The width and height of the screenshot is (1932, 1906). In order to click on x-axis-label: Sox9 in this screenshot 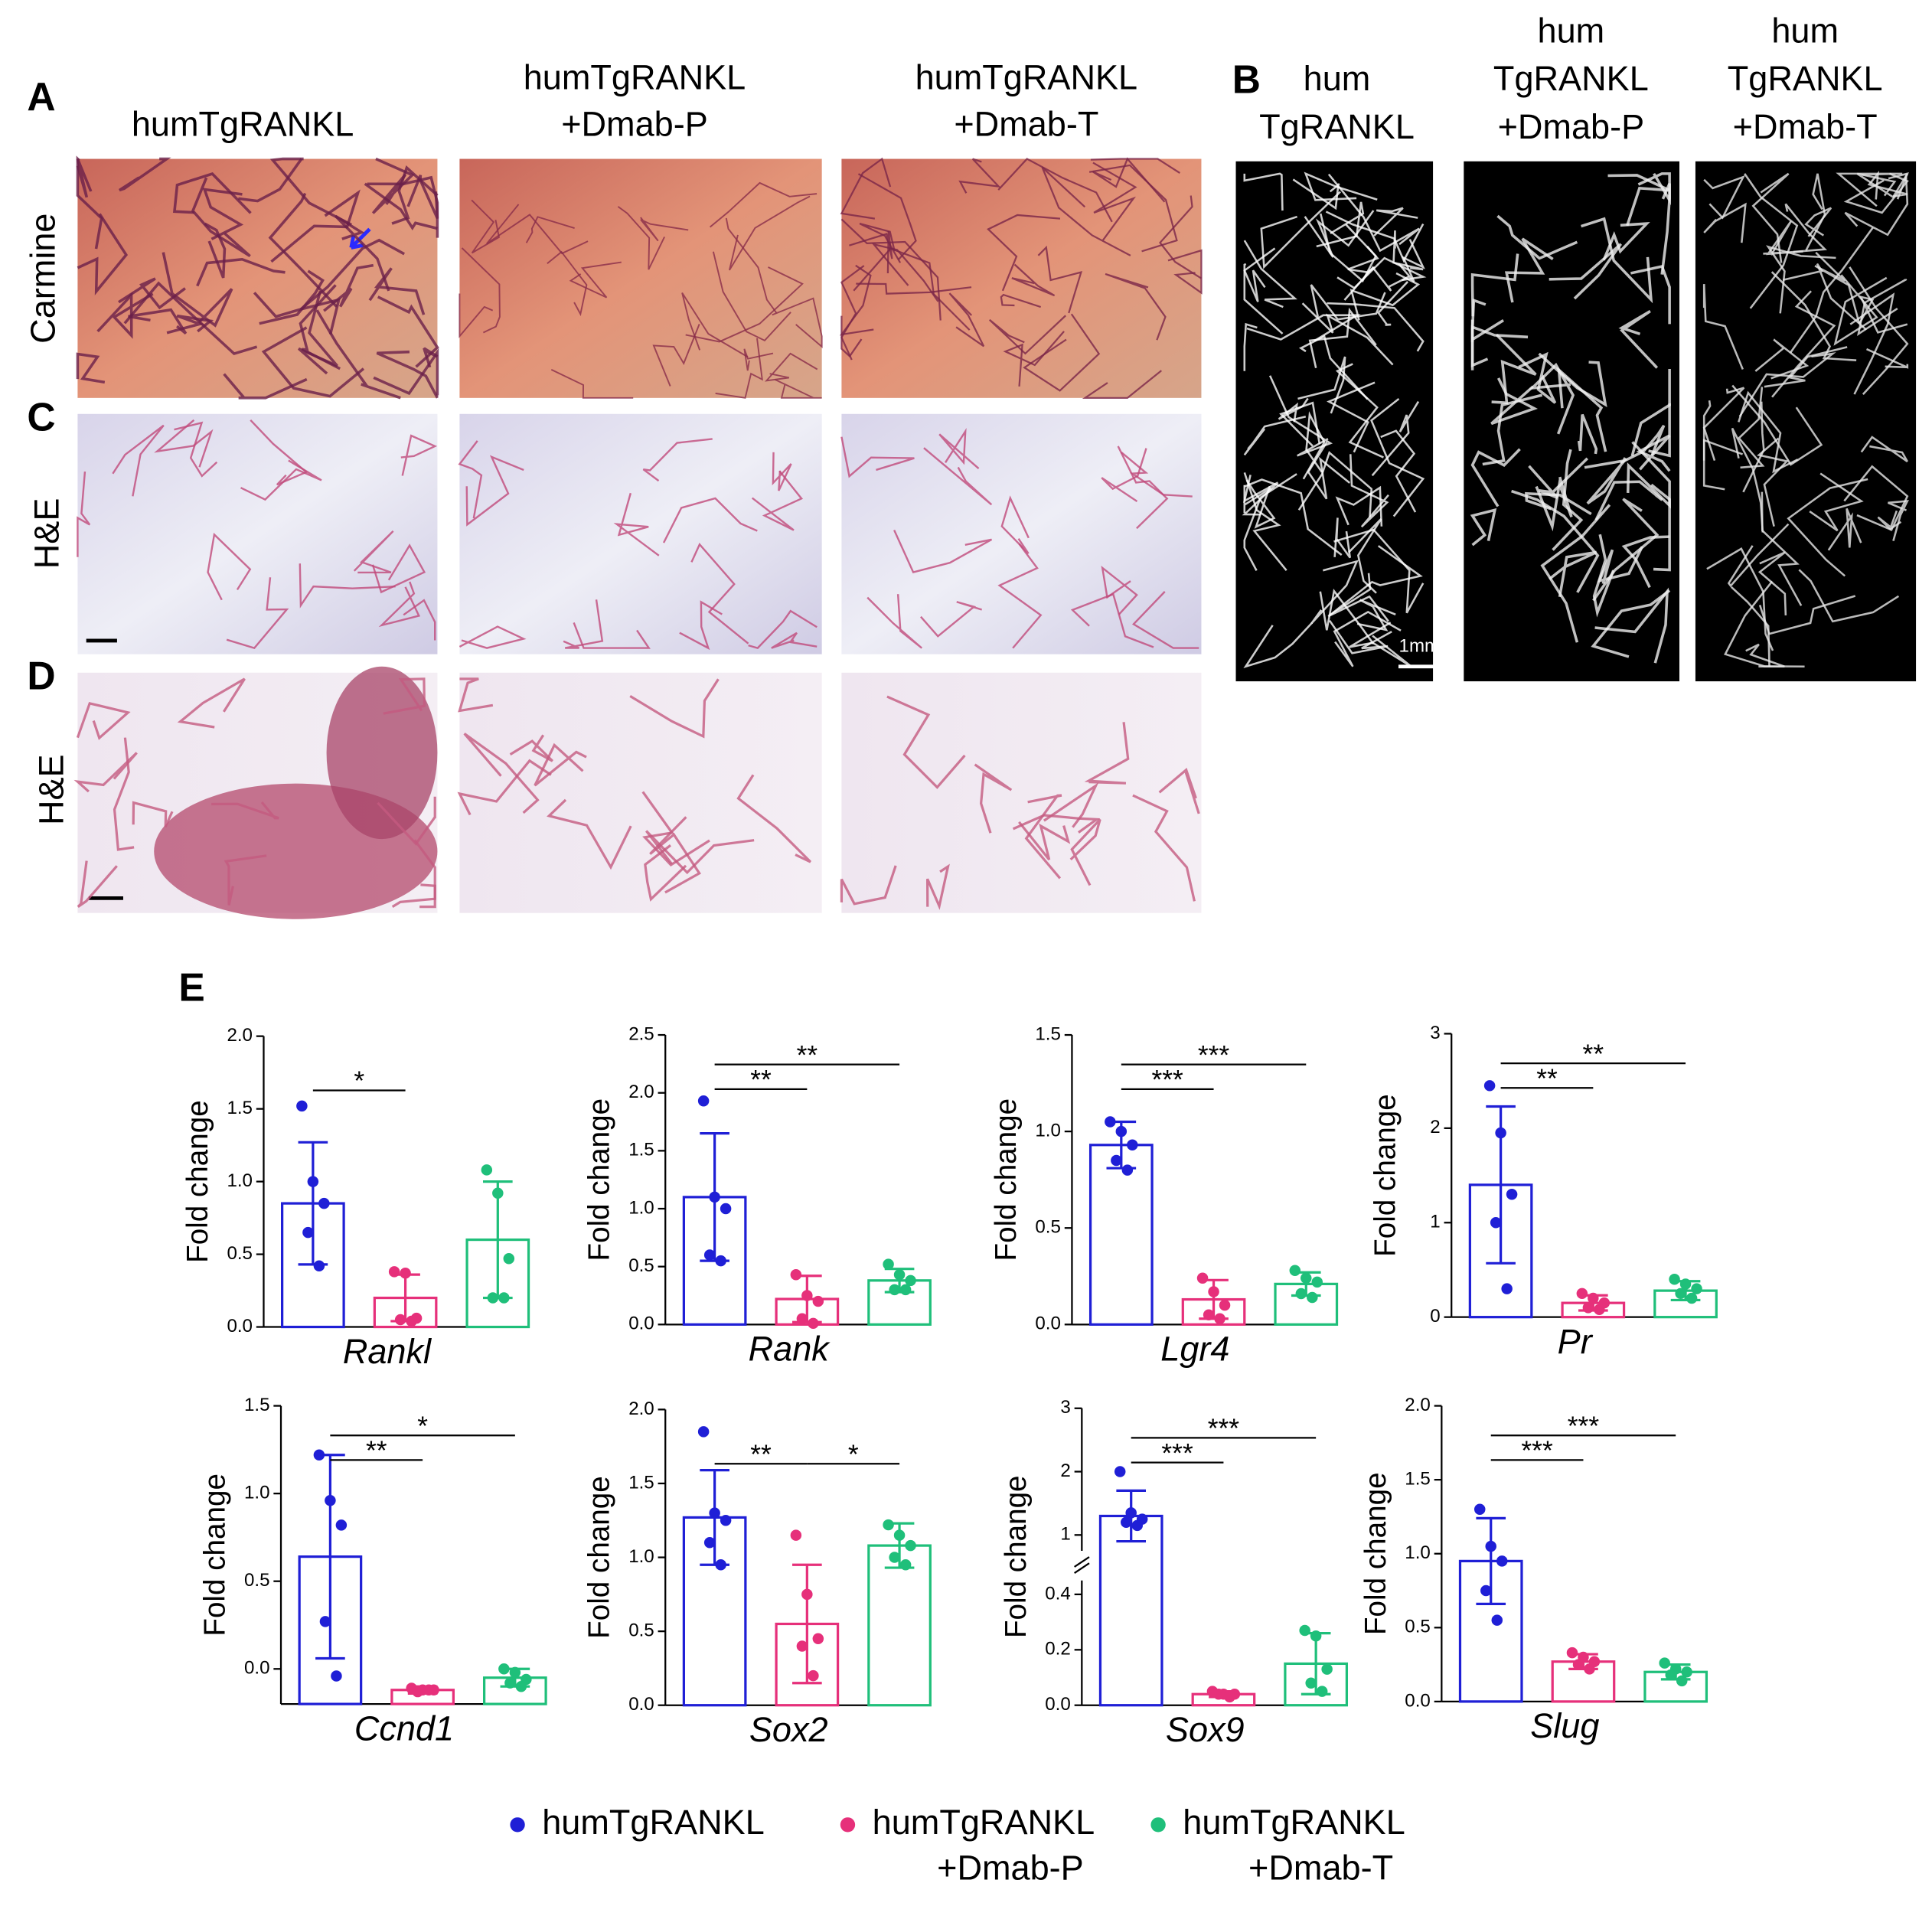, I will do `click(1205, 1729)`.